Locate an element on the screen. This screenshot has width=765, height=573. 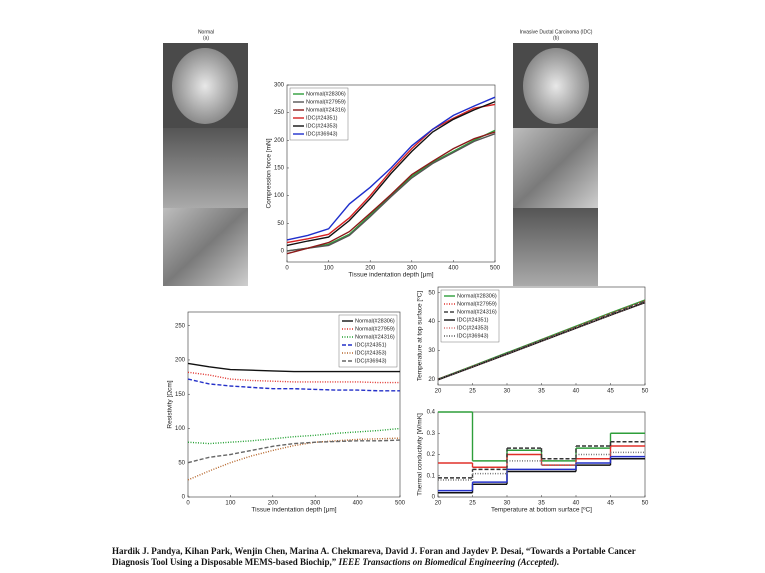
x-axis-label: Temperature at bottom surface [ºC] is located at coordinates (541, 510).